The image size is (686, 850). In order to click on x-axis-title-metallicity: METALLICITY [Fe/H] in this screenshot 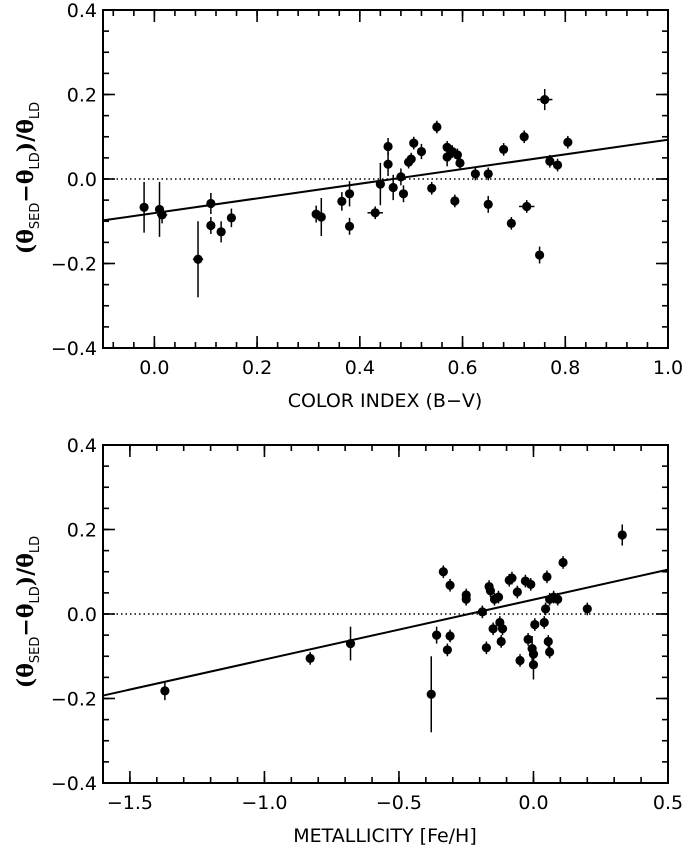, I will do `click(385, 836)`.